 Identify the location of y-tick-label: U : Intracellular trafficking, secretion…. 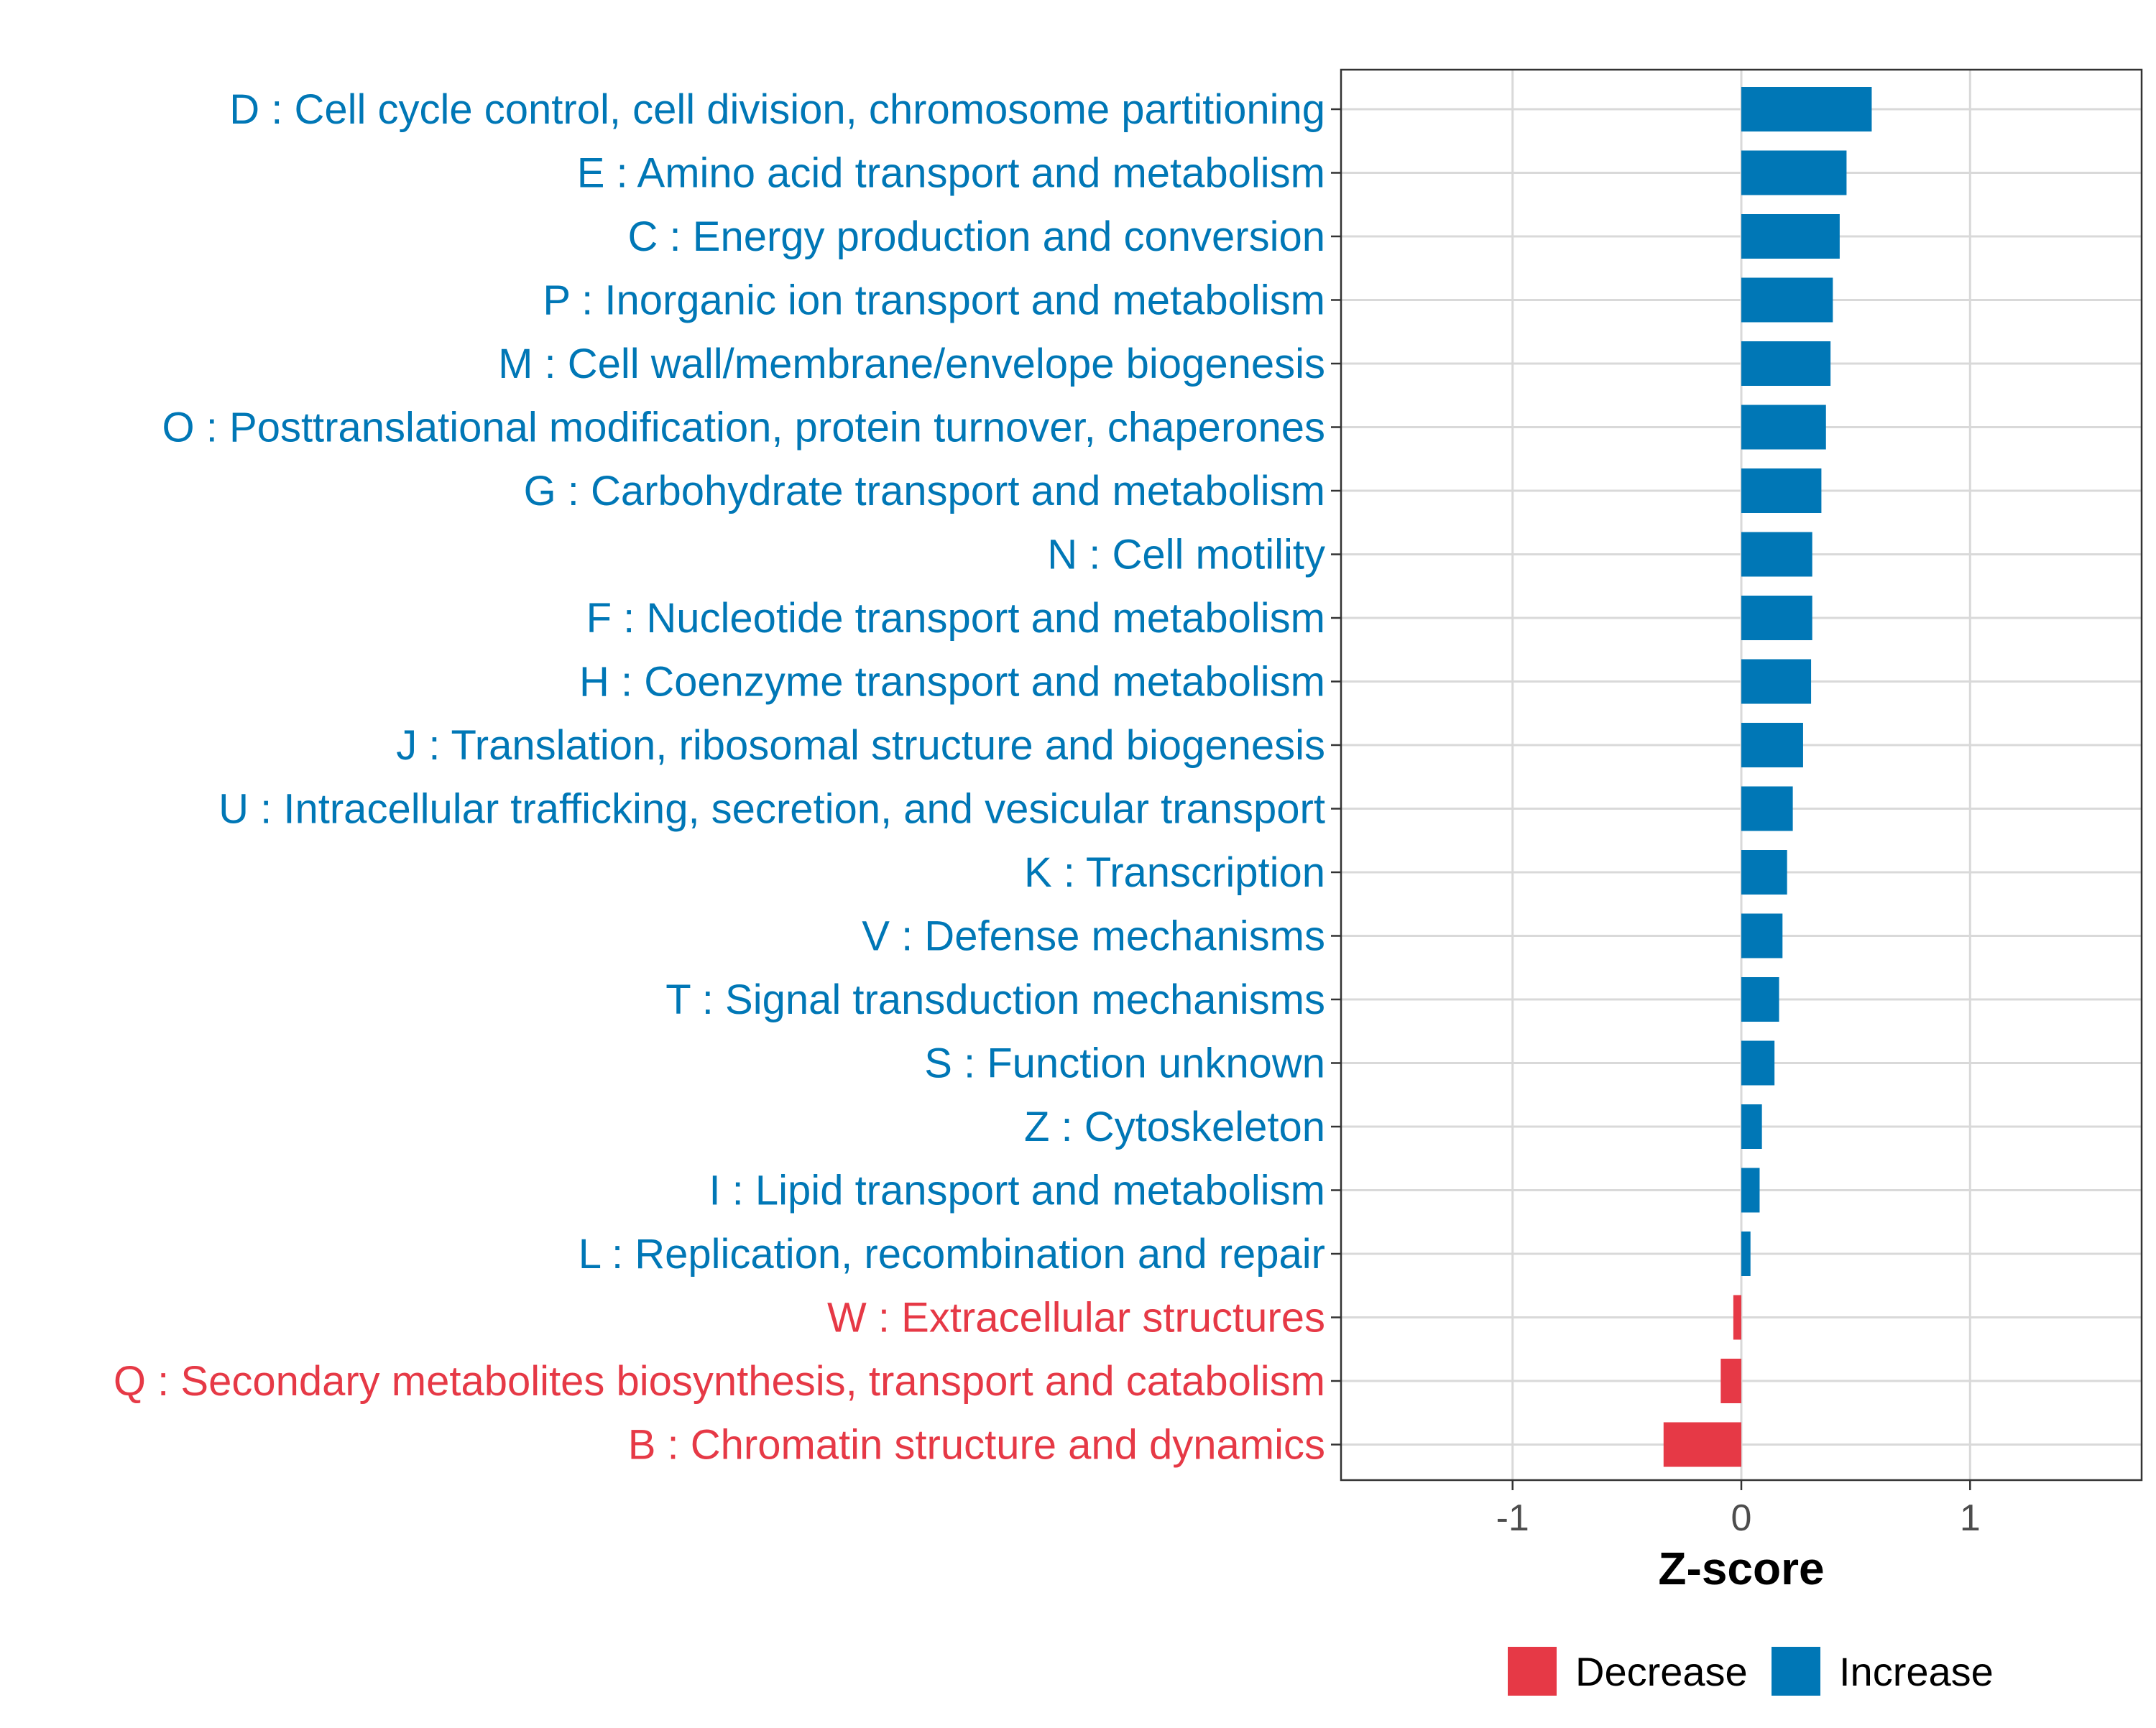
(771, 809).